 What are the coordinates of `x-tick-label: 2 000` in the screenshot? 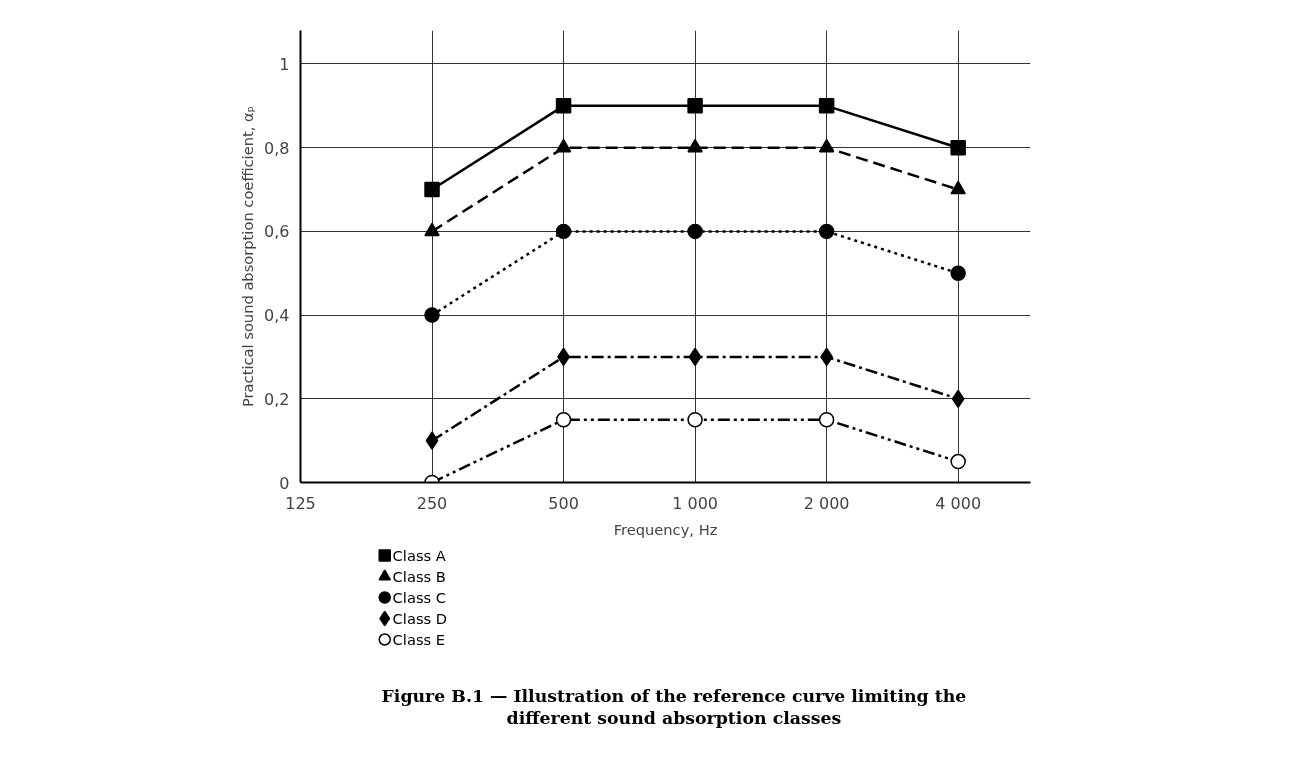 It's located at (826, 503).